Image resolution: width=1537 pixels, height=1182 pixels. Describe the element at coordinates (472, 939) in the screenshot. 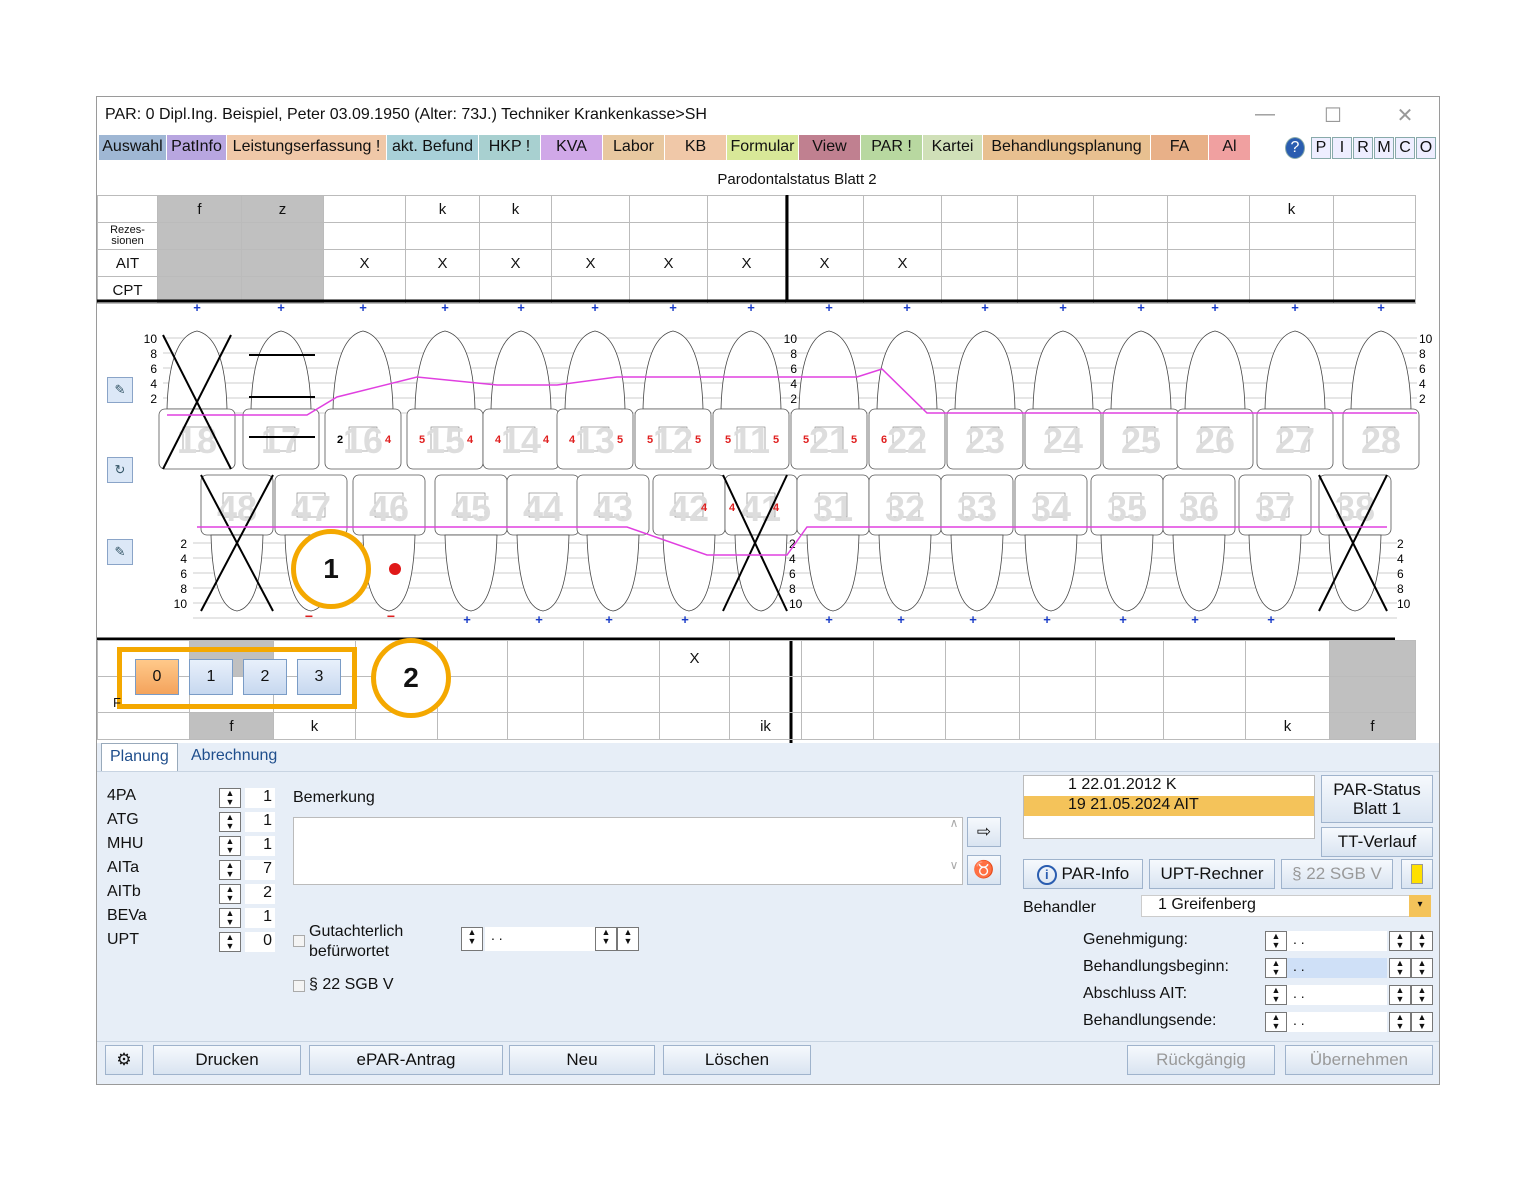

I see `gutachter-date-spinner: ▲ ▼` at that location.